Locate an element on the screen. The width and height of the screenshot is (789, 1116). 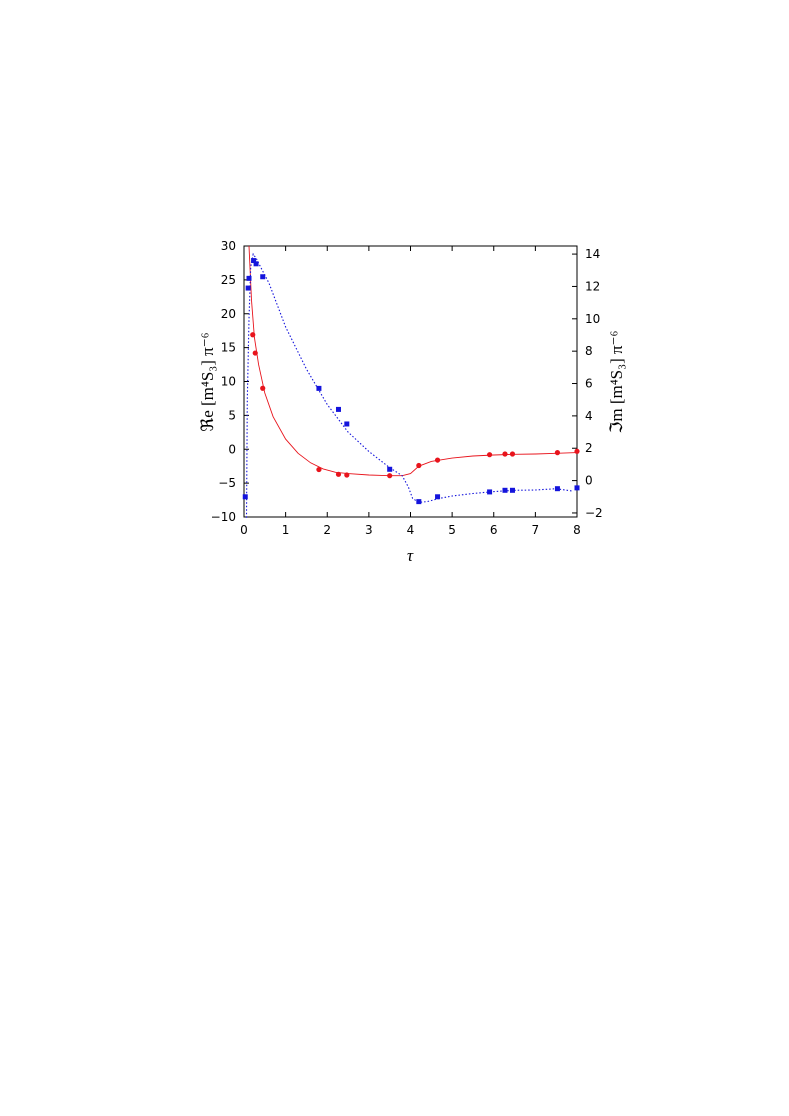
y-right-tick-label: 14 is located at coordinates (592, 254).